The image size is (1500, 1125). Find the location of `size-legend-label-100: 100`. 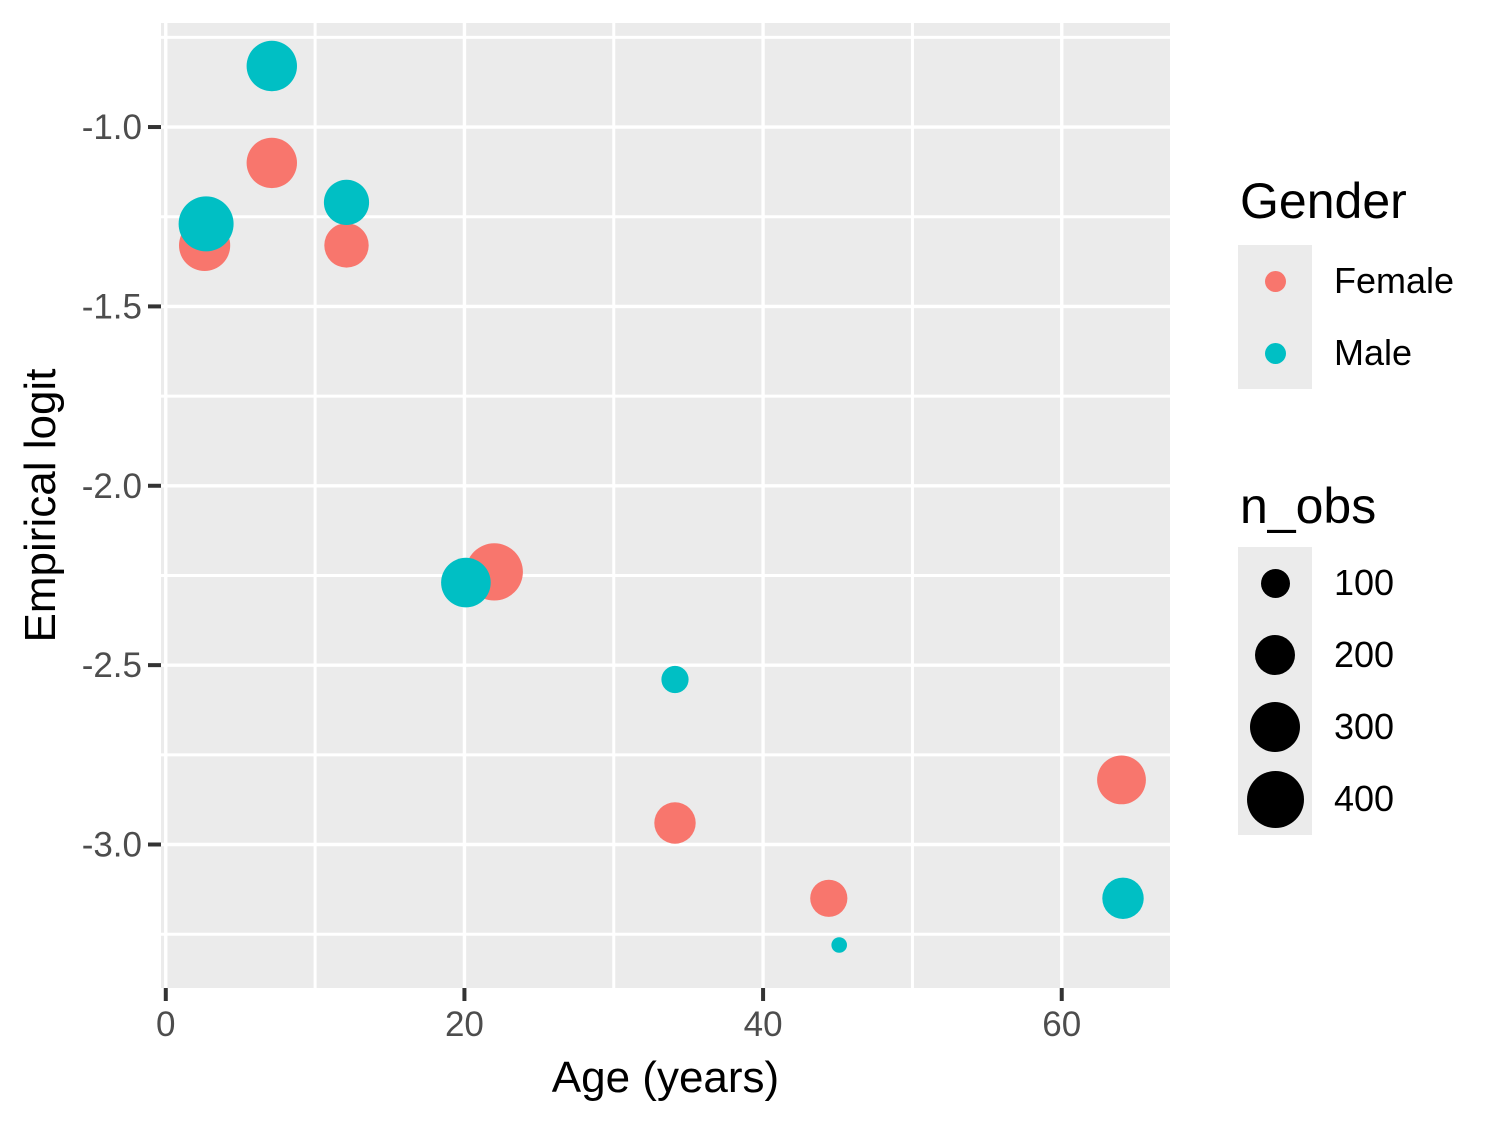

size-legend-label-100: 100 is located at coordinates (1364, 582).